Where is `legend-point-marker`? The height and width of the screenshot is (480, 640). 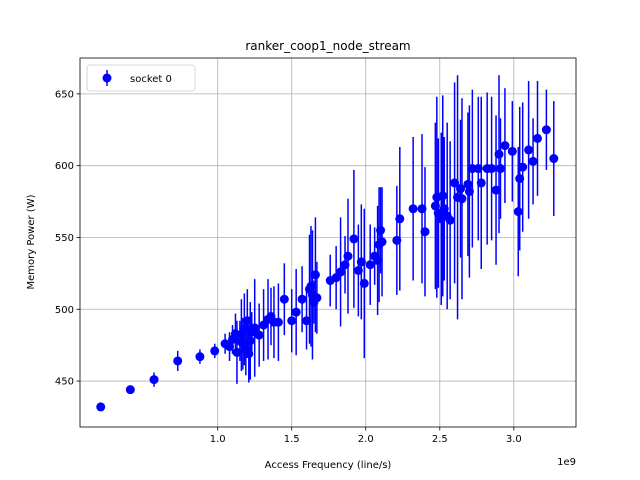 legend-point-marker is located at coordinates (107, 78).